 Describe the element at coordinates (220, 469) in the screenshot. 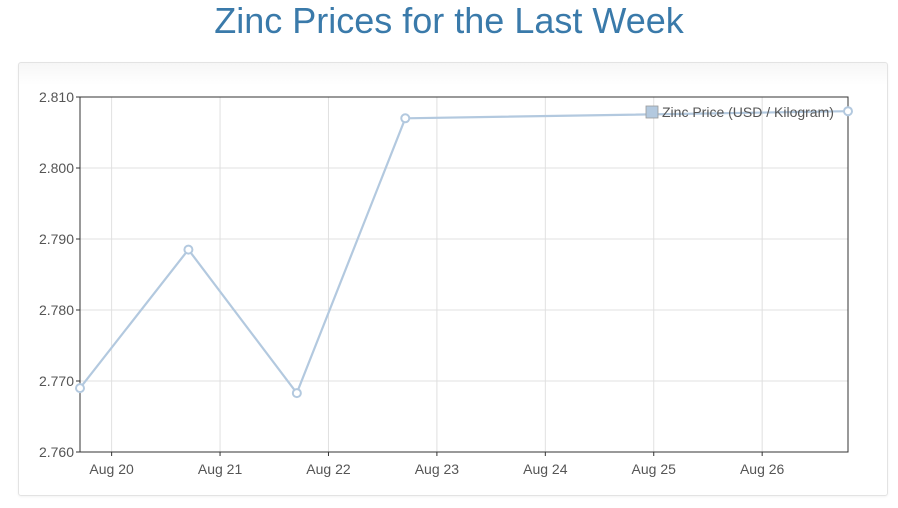

I see `x-tick-label: Aug 21` at that location.